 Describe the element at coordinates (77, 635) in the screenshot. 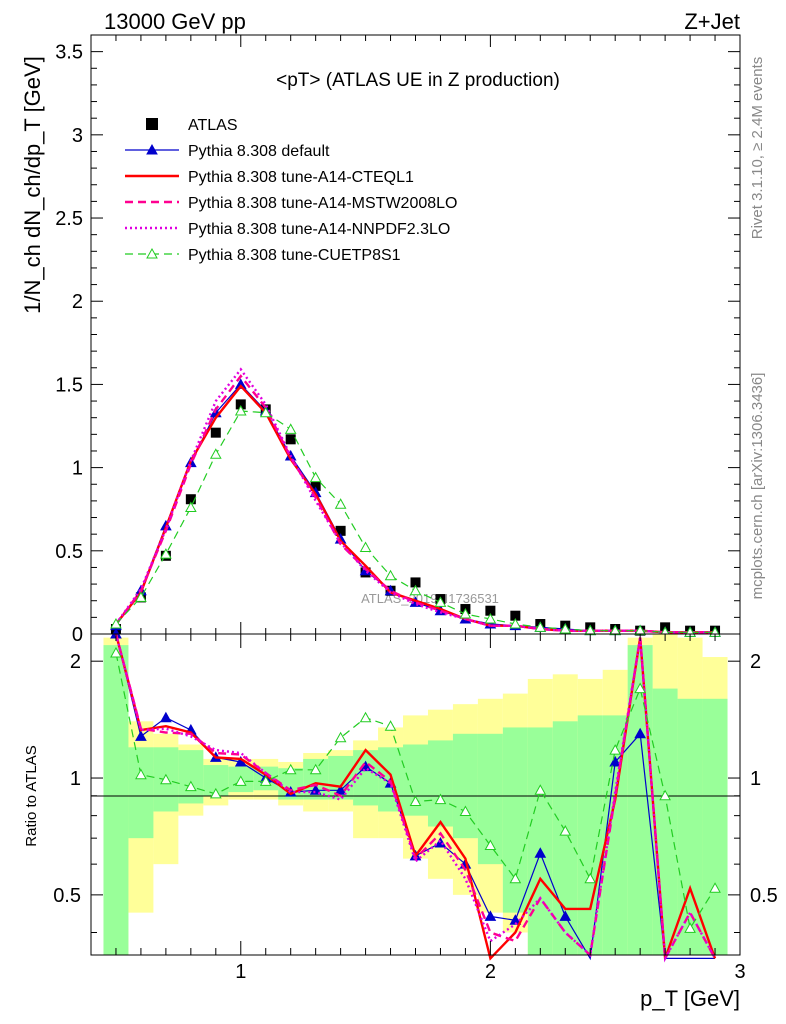

I see `main-y-tick-label: 0` at that location.